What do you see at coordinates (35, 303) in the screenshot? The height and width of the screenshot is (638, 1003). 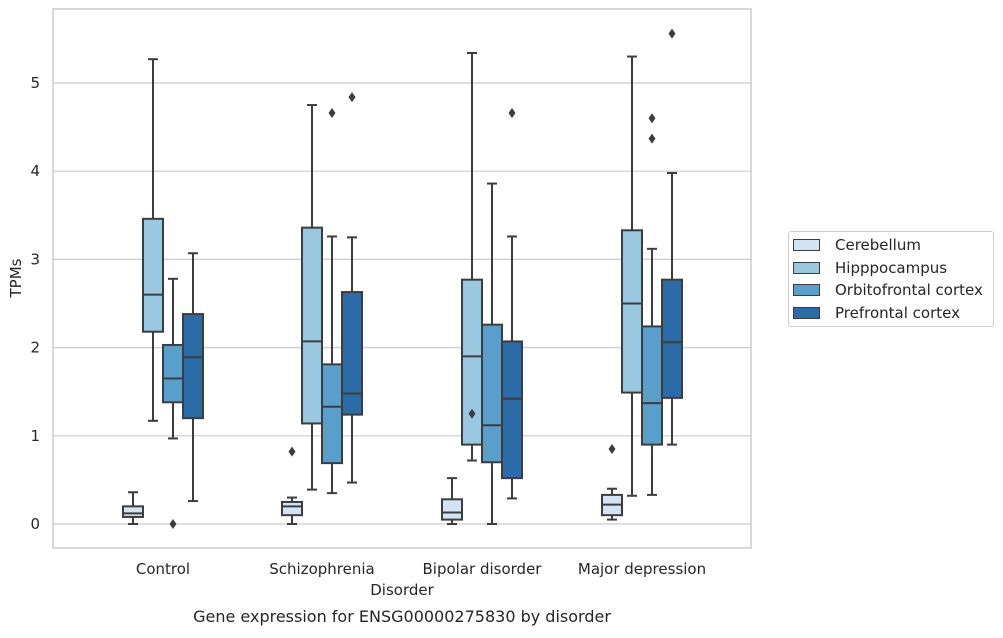 I see `y-tick-labels: 0 1 2 3 4 5` at bounding box center [35, 303].